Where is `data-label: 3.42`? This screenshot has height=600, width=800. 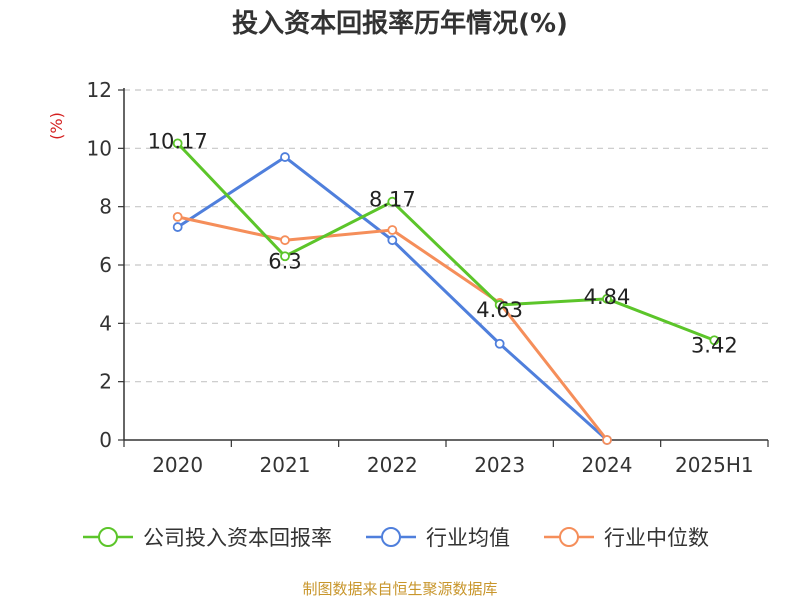
data-label: 3.42 is located at coordinates (714, 345).